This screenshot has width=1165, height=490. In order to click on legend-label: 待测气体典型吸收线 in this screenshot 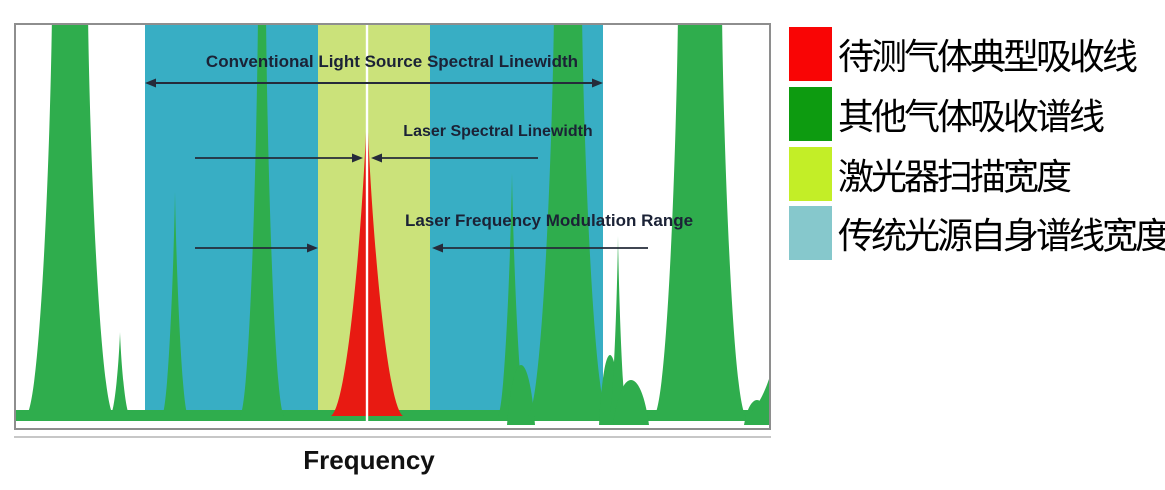, I will do `click(988, 57)`.